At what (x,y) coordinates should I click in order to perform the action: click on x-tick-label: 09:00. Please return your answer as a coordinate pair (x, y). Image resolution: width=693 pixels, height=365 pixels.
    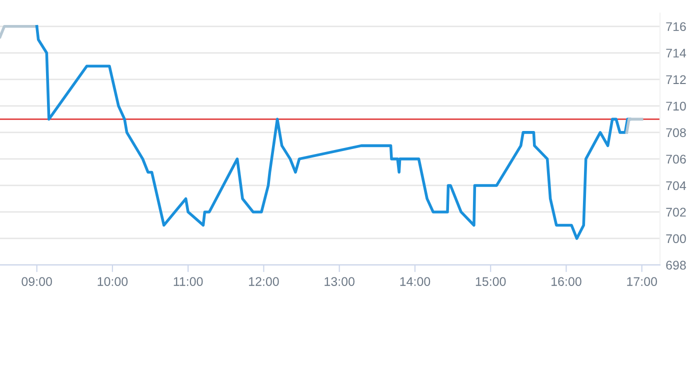
    Looking at the image, I should click on (37, 281).